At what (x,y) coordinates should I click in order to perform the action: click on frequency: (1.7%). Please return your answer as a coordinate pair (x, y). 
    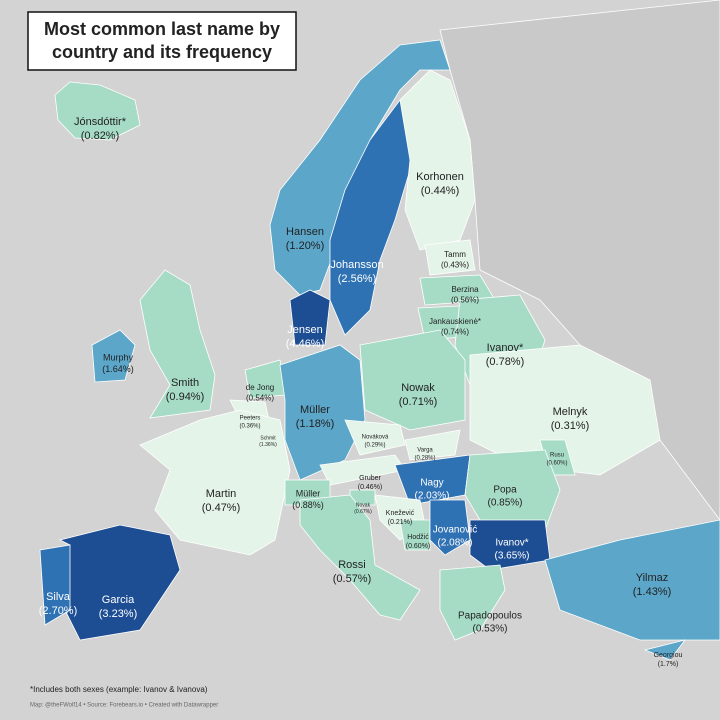
    Looking at the image, I should click on (668, 664).